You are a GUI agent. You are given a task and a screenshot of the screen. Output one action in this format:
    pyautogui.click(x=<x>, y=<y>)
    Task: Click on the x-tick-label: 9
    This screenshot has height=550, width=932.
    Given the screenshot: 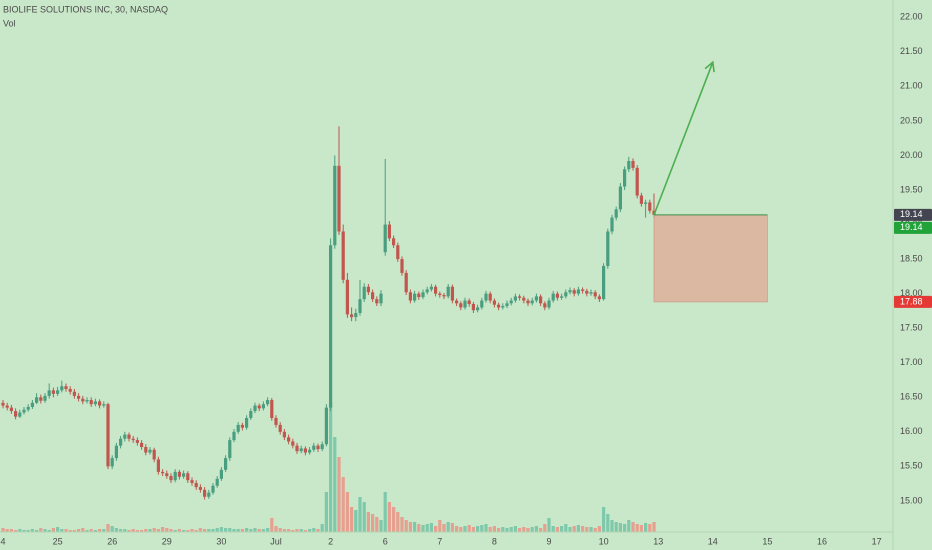 What is the action you would take?
    pyautogui.click(x=548, y=541)
    